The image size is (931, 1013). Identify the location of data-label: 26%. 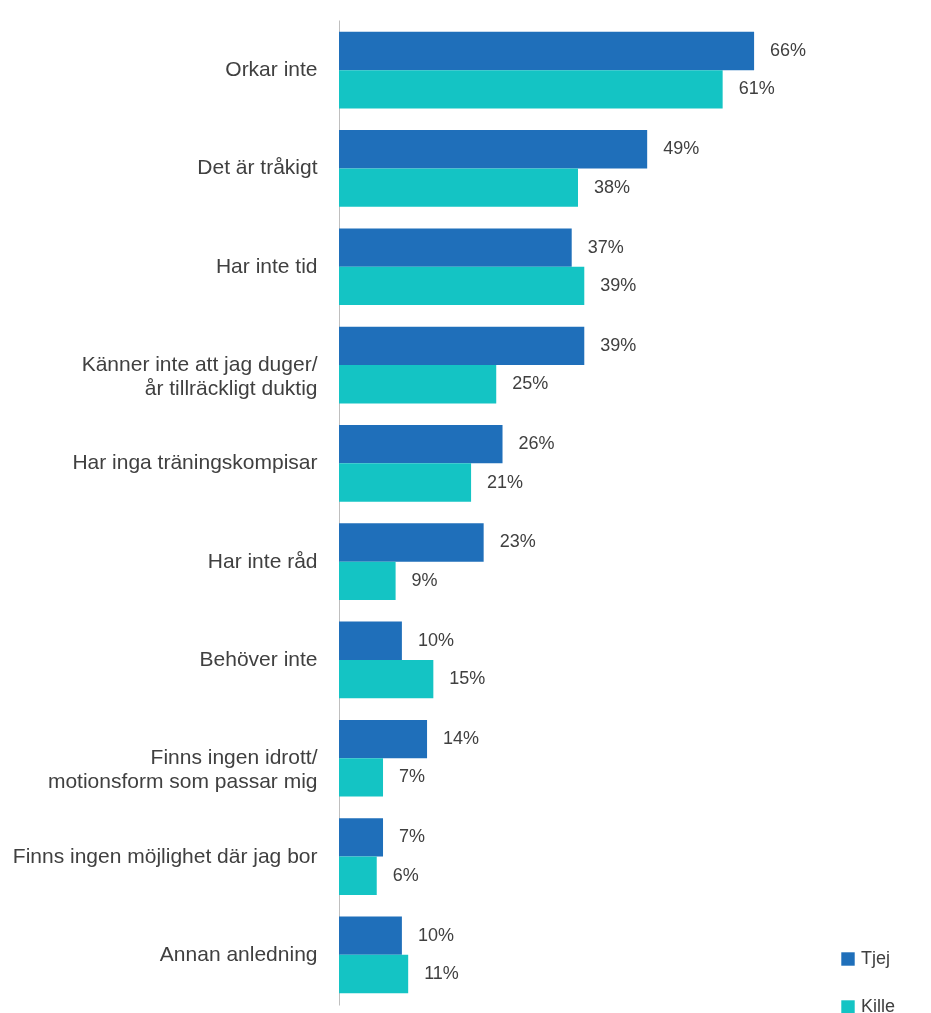
(536, 443).